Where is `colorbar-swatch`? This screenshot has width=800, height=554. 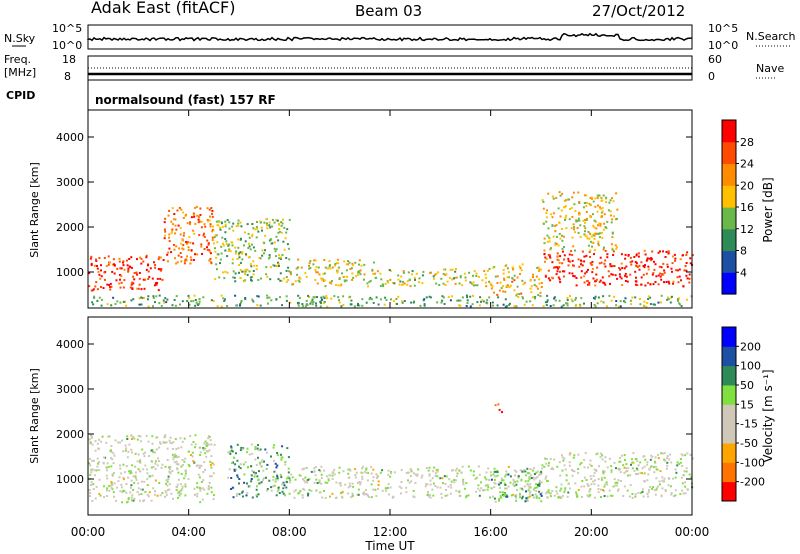
colorbar-swatch is located at coordinates (729, 433).